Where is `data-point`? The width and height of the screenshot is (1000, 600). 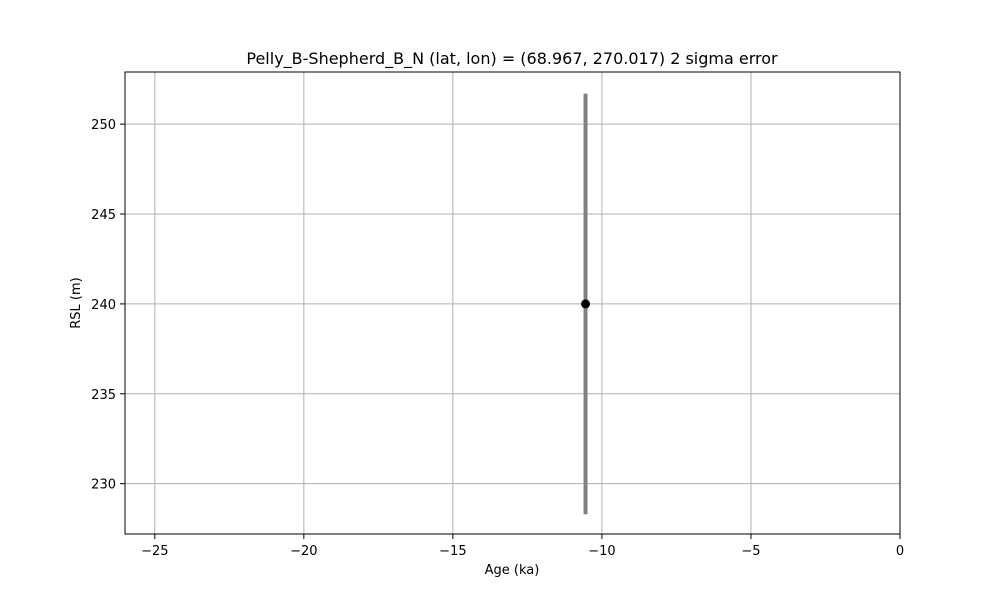 data-point is located at coordinates (586, 304).